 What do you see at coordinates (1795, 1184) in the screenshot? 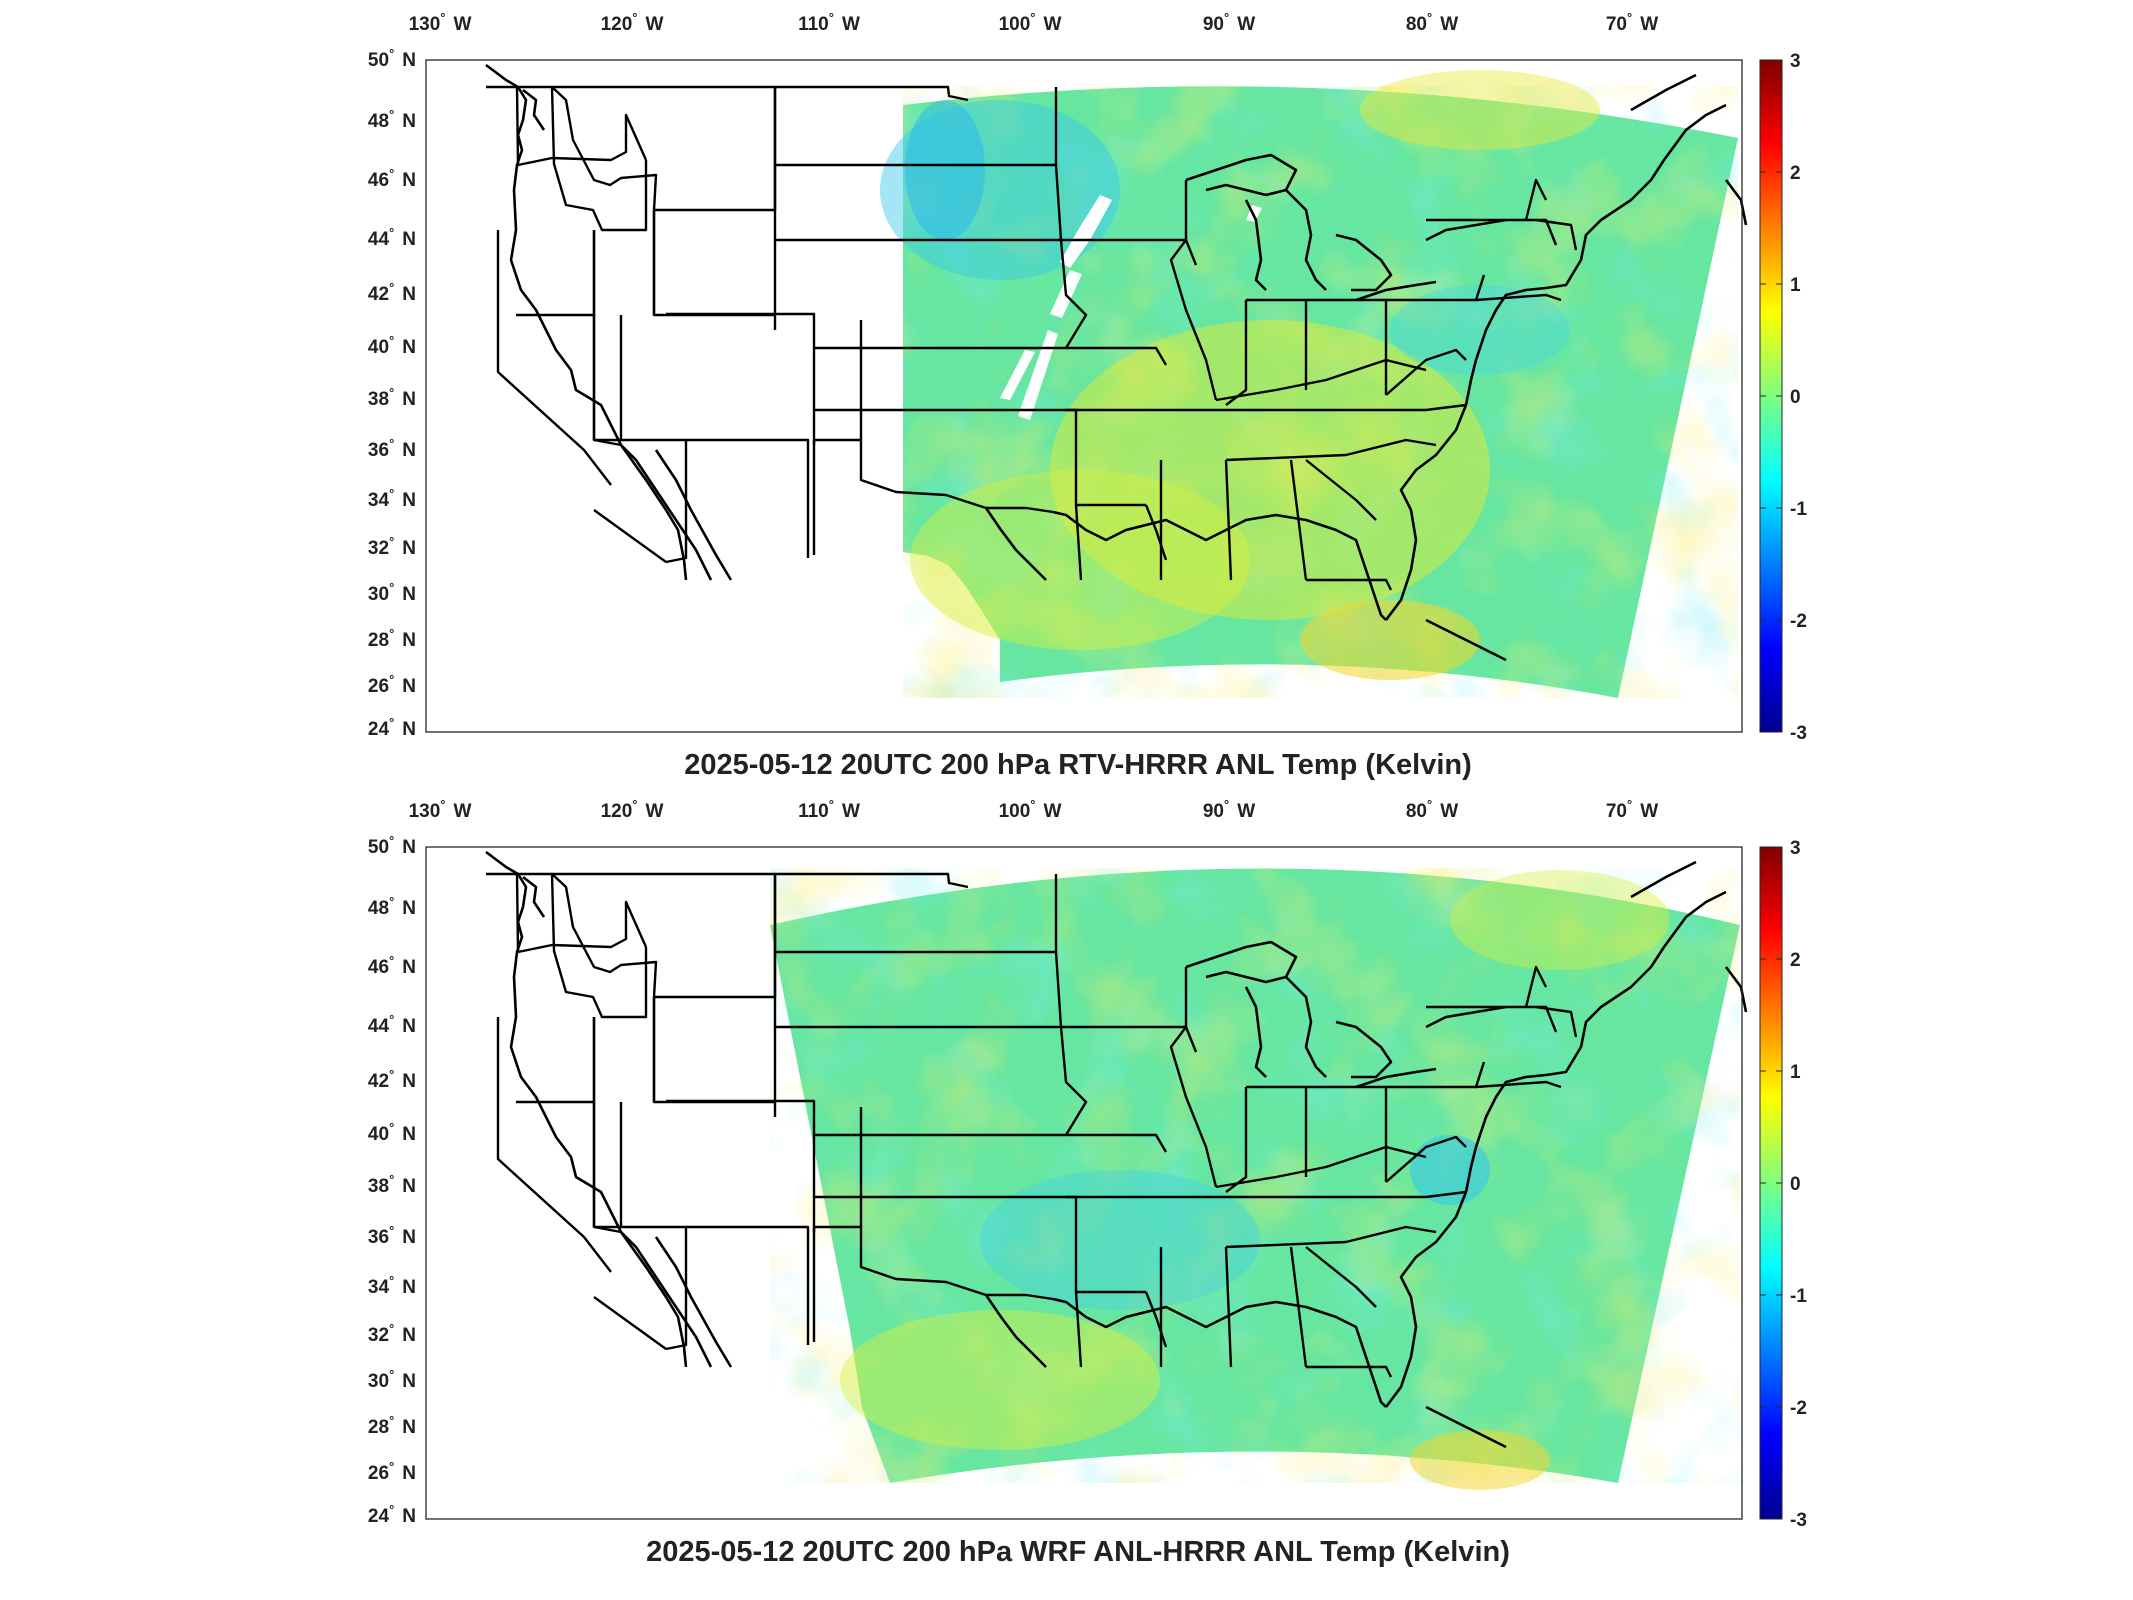
I see `colorbar-tick-label: 0` at bounding box center [1795, 1184].